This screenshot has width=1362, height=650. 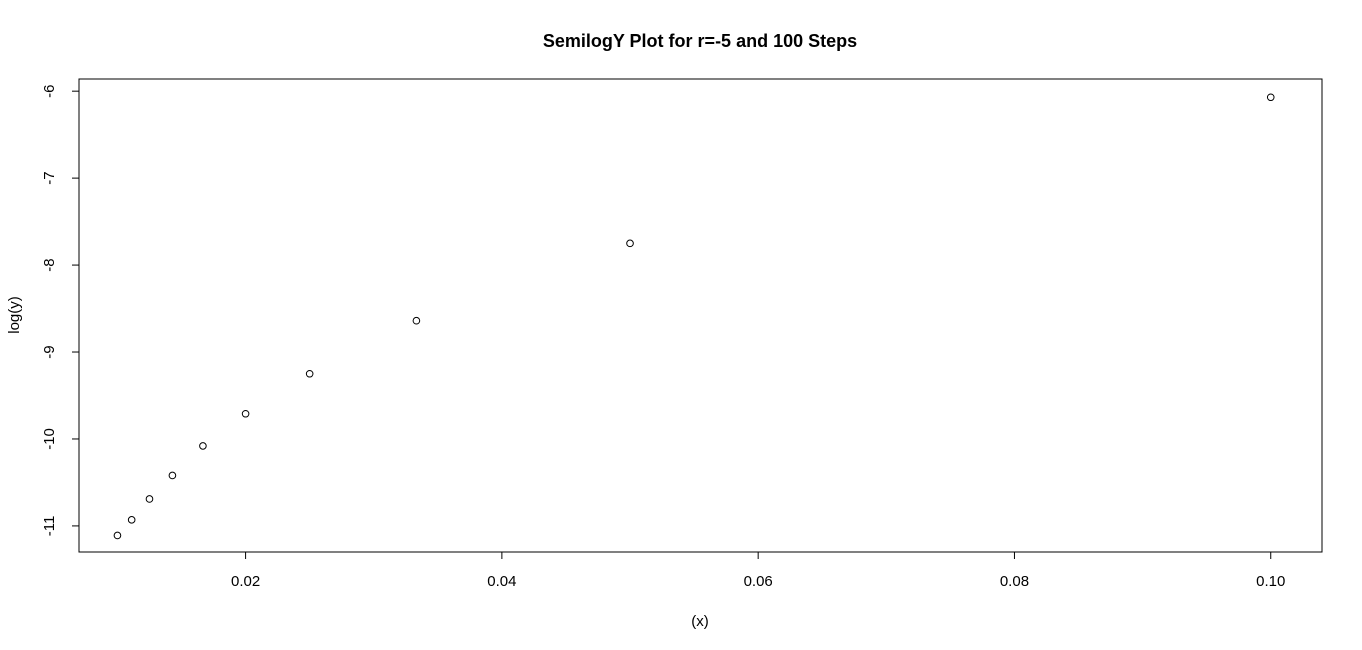 What do you see at coordinates (14, 315) in the screenshot?
I see `y-axis-label: log(y)` at bounding box center [14, 315].